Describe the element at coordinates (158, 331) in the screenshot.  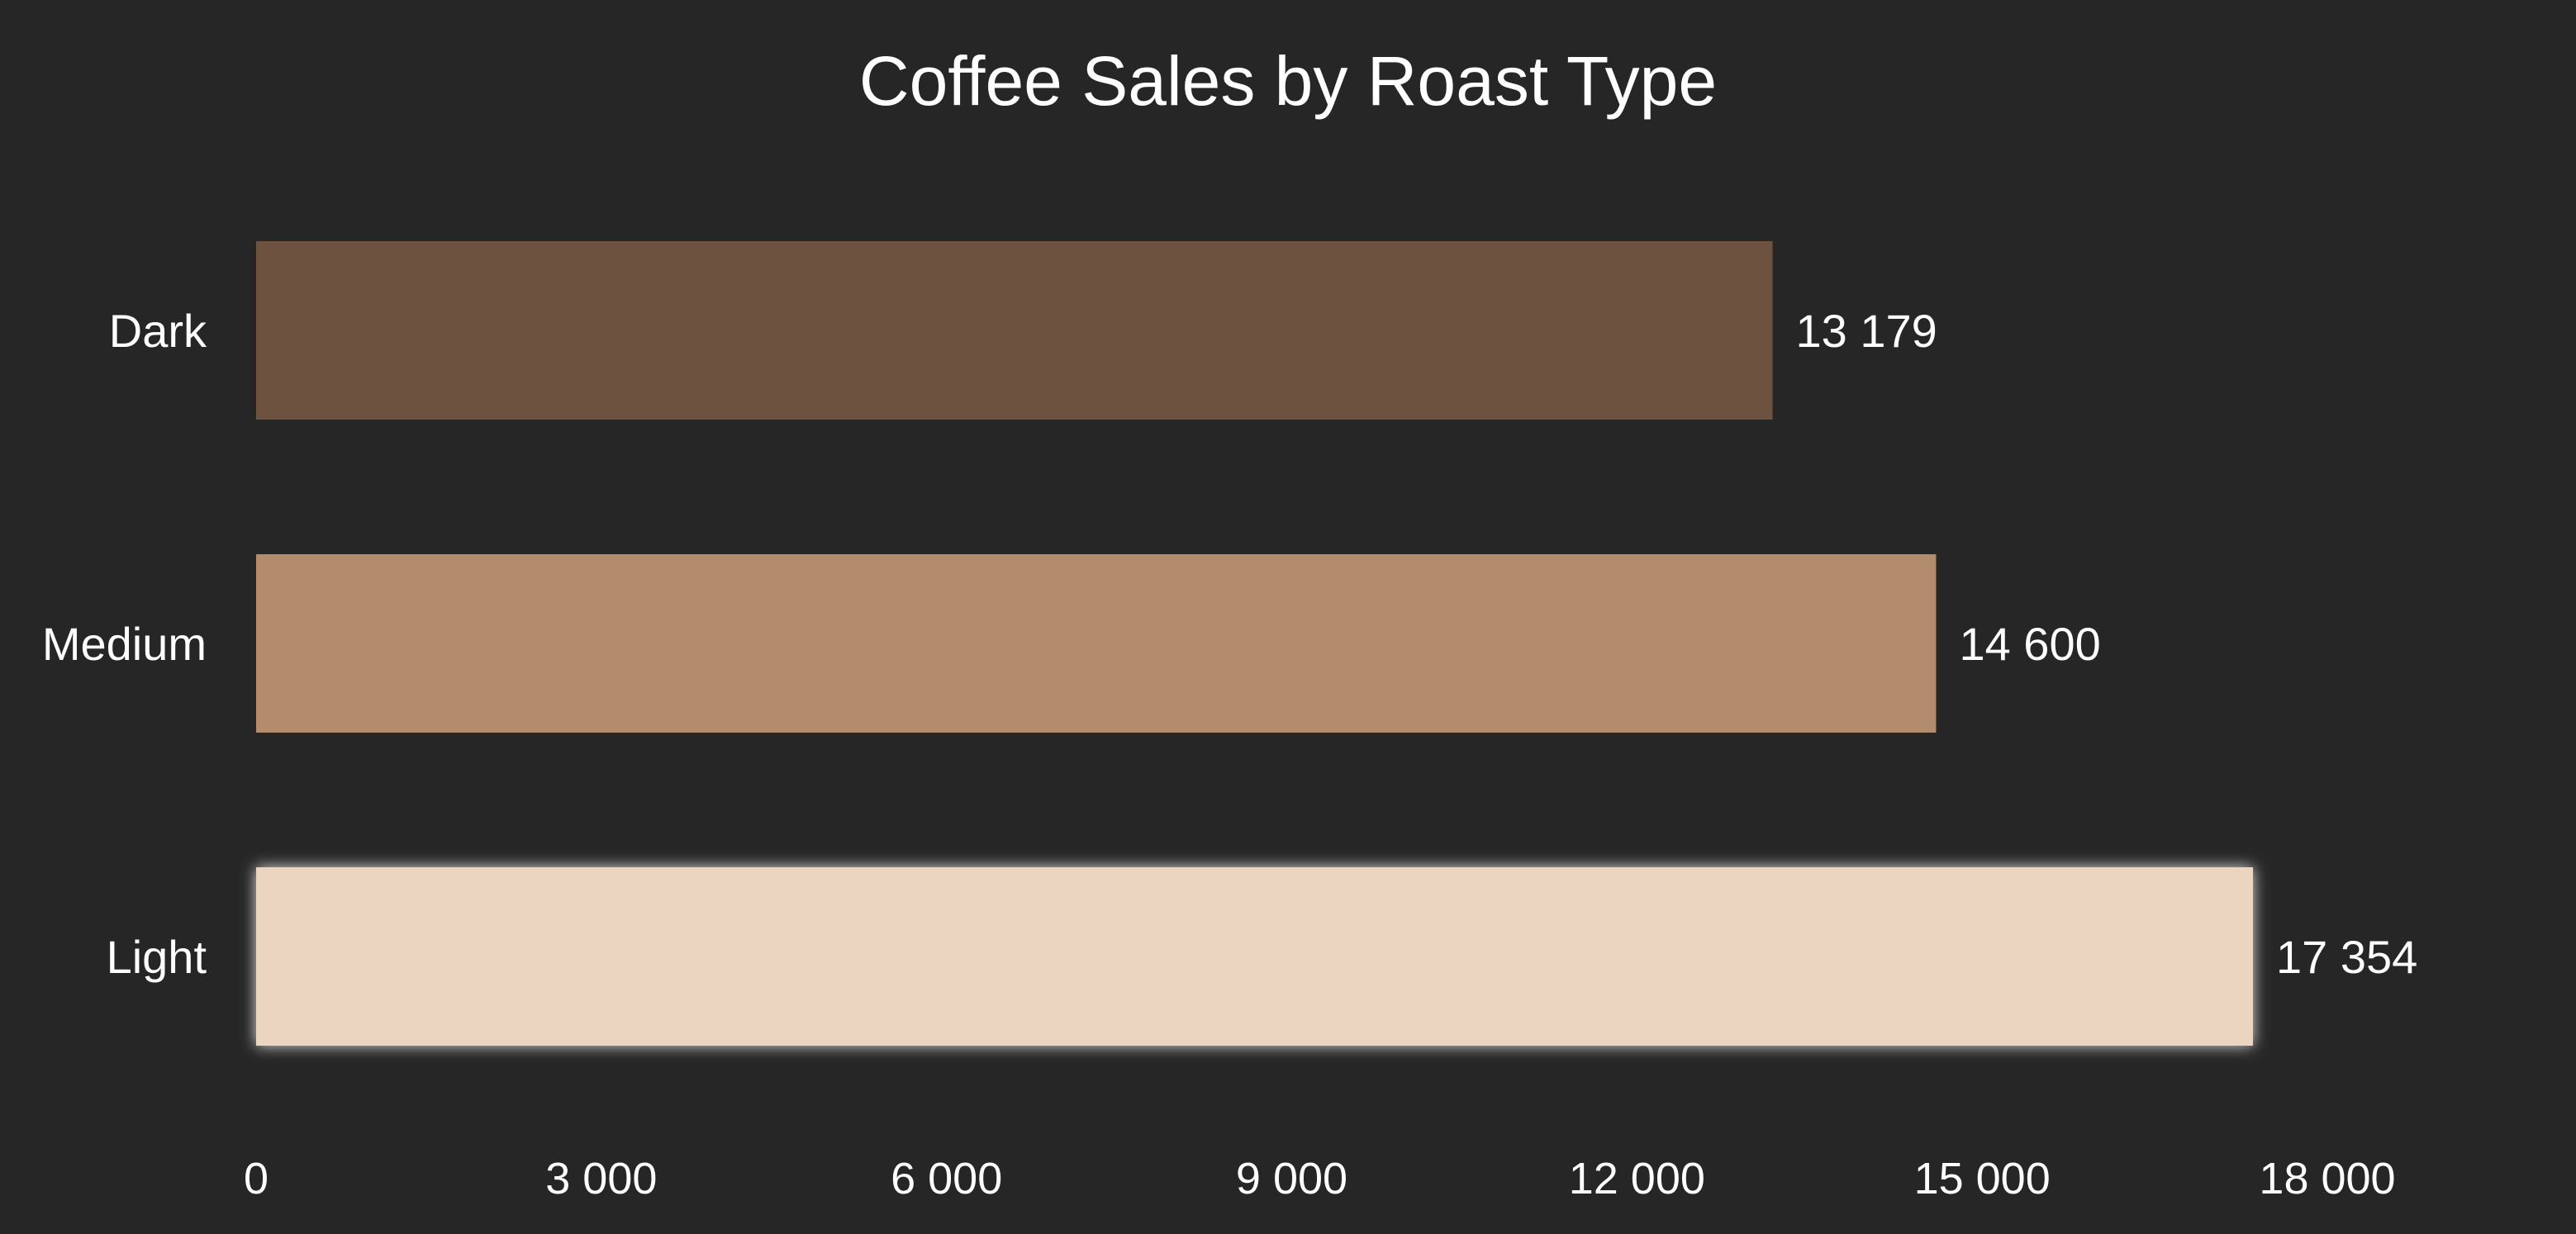
I see `category-label-dark: Dark` at that location.